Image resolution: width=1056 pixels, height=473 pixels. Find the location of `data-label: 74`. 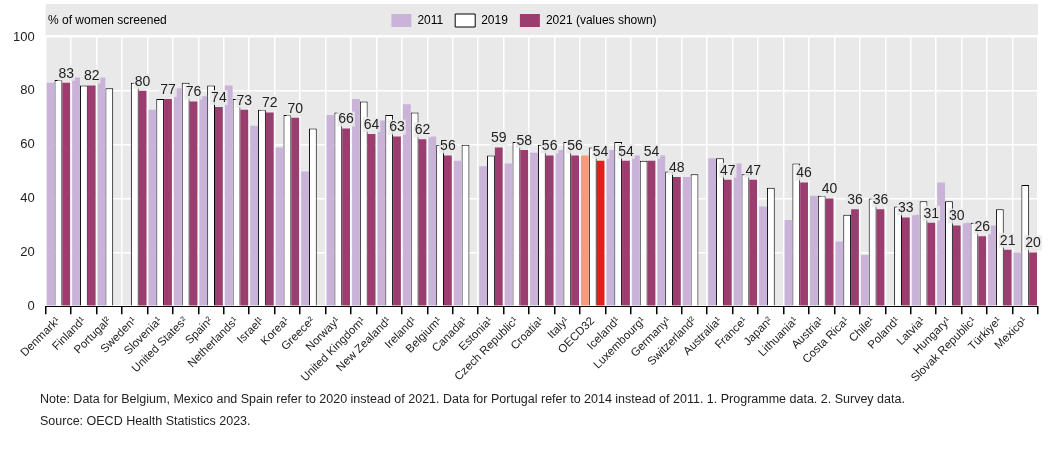

data-label: 74 is located at coordinates (219, 96).